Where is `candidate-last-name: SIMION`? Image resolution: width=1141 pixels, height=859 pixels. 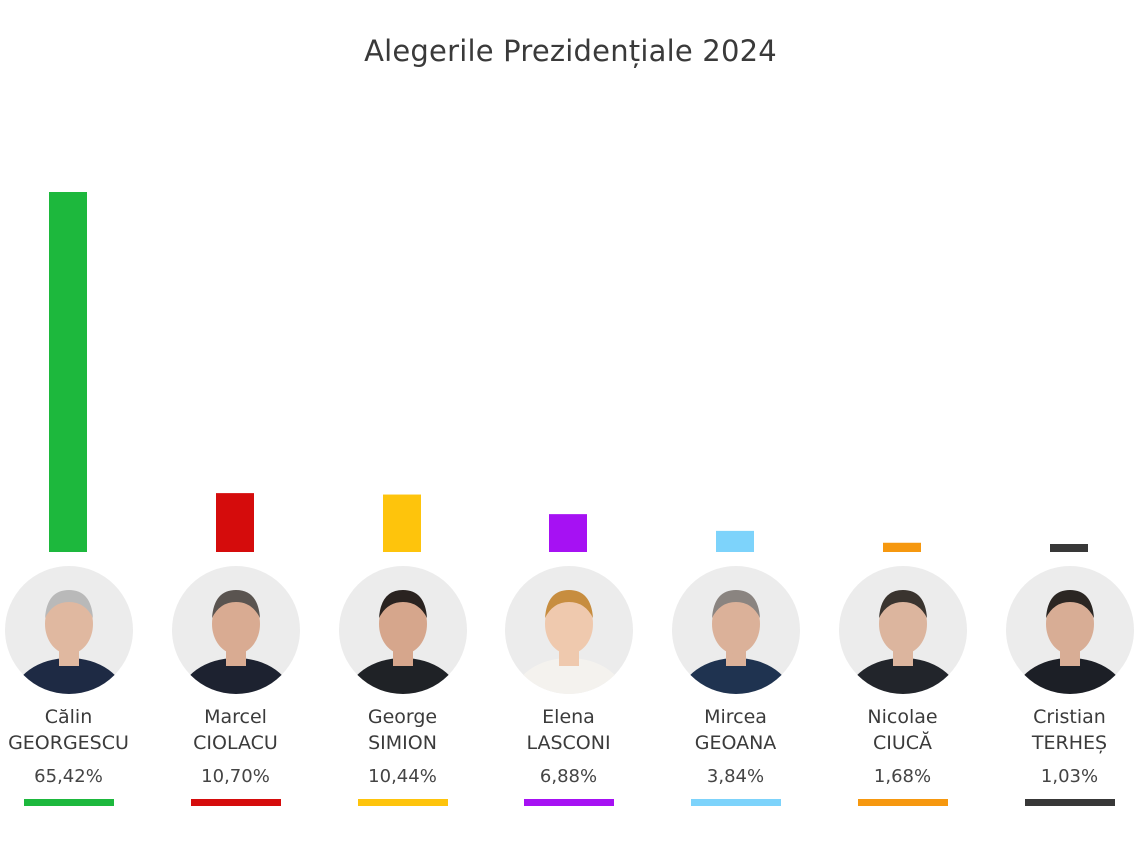
candidate-last-name: SIMION is located at coordinates (402, 743).